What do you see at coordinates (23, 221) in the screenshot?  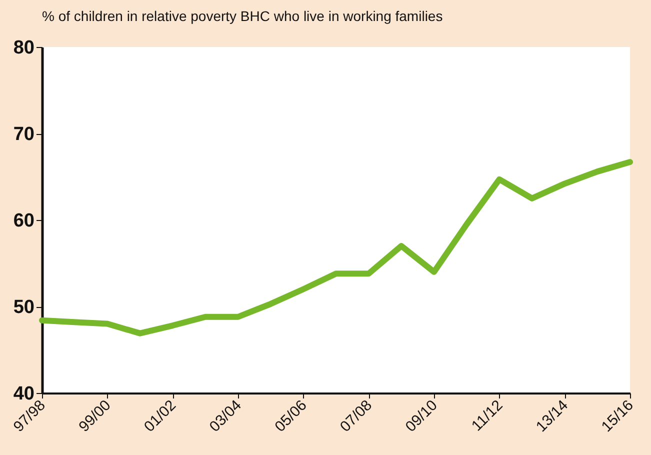 I see `y-tick-label: 60` at bounding box center [23, 221].